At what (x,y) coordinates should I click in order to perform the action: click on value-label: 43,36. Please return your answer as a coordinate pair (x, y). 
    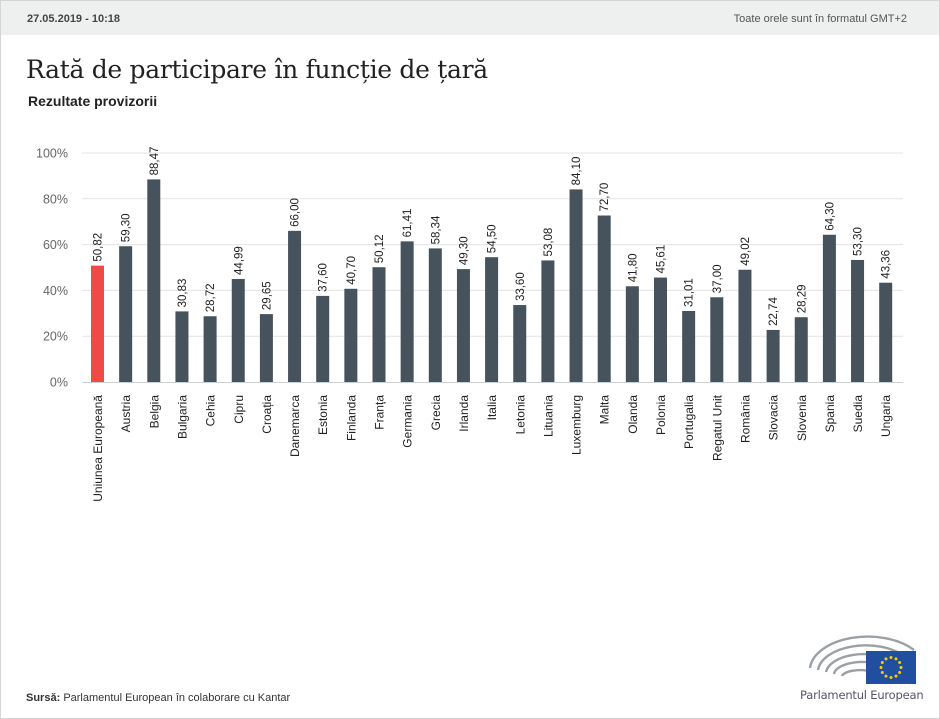
    Looking at the image, I should click on (887, 264).